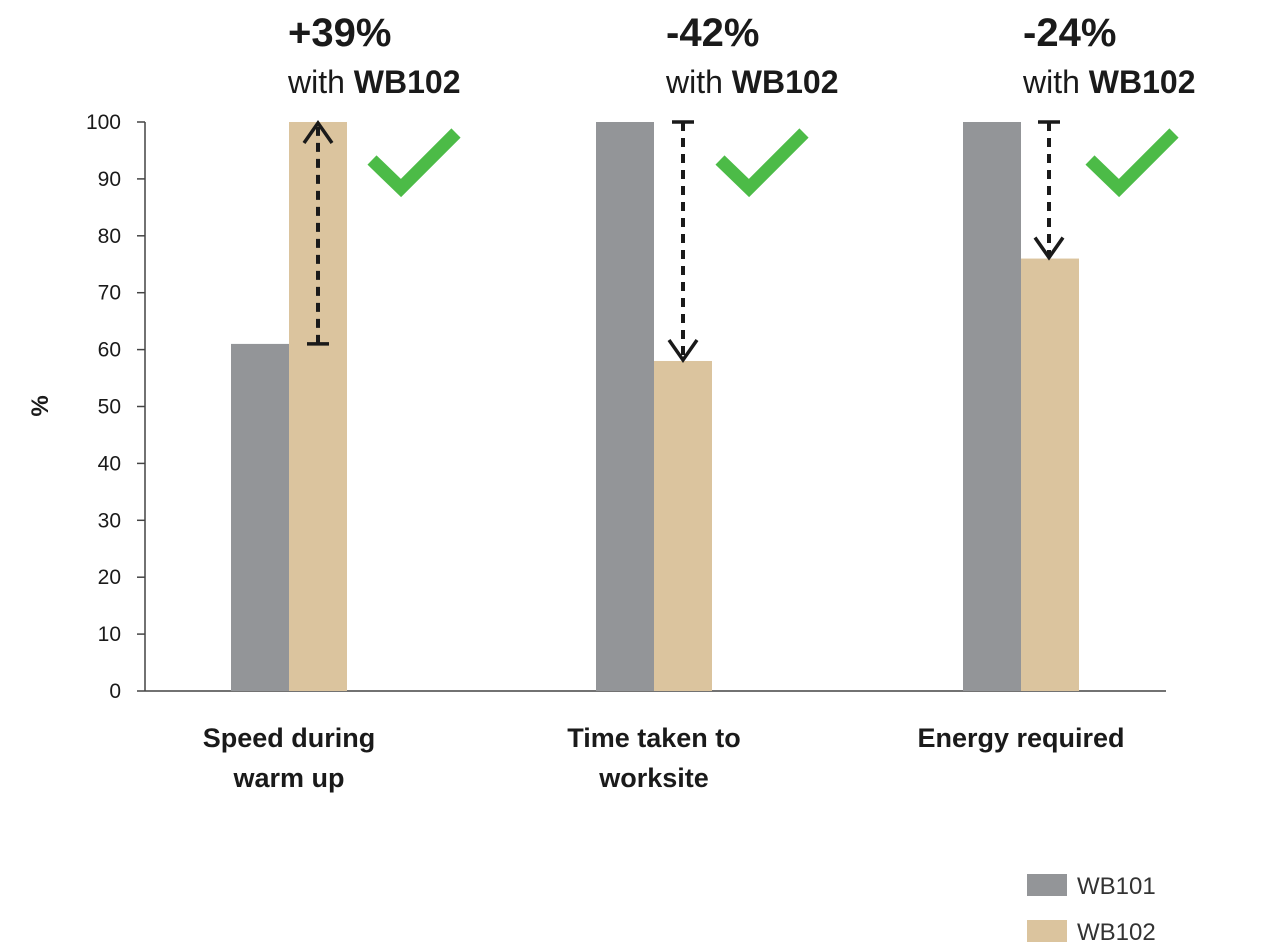 This screenshot has width=1271, height=948. Describe the element at coordinates (1091, 909) in the screenshot. I see `legend: WB101 WB102` at that location.